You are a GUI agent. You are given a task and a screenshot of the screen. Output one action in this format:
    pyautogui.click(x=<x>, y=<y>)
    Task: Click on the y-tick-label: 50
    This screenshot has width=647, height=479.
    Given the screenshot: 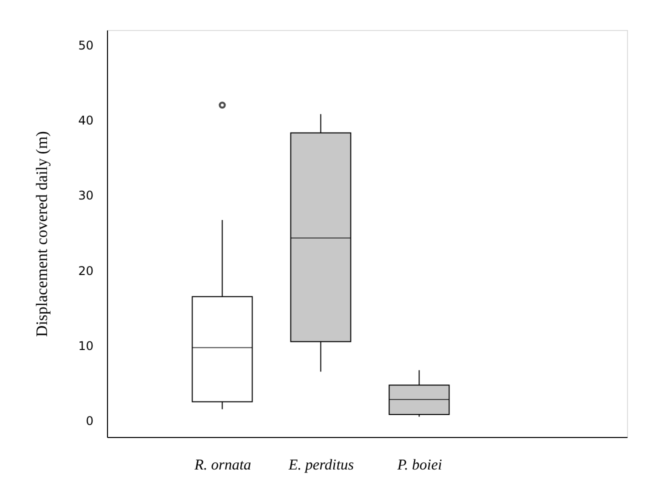 What is the action you would take?
    pyautogui.click(x=86, y=45)
    